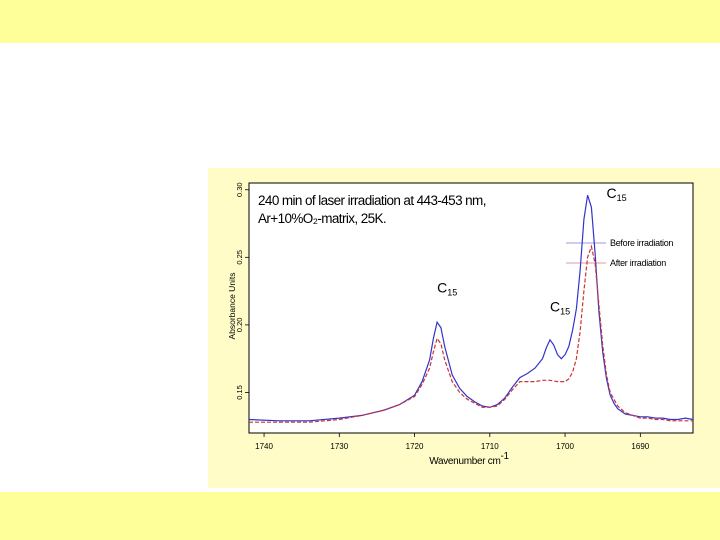  I want to click on x-axis-label: Wavenumber cm-1, so click(469, 459).